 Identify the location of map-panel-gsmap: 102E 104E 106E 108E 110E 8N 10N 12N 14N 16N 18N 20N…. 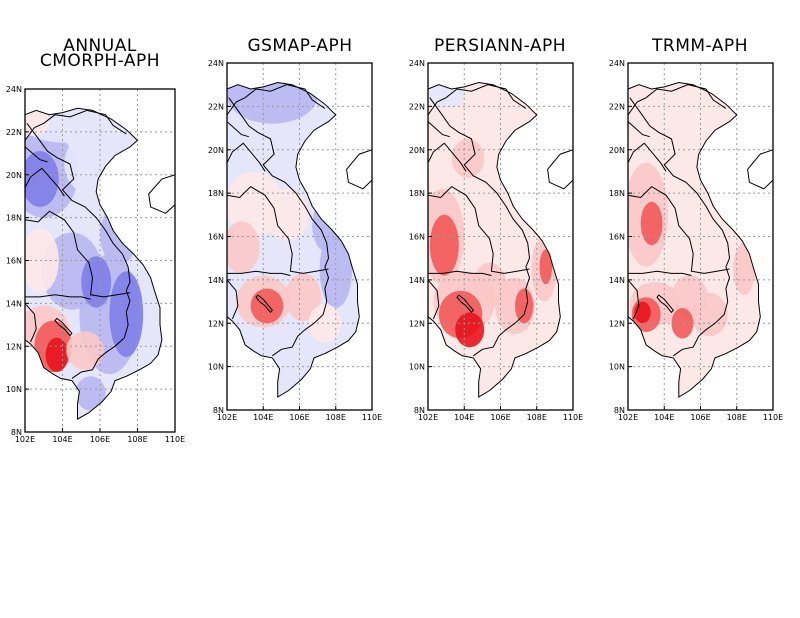
(295, 240).